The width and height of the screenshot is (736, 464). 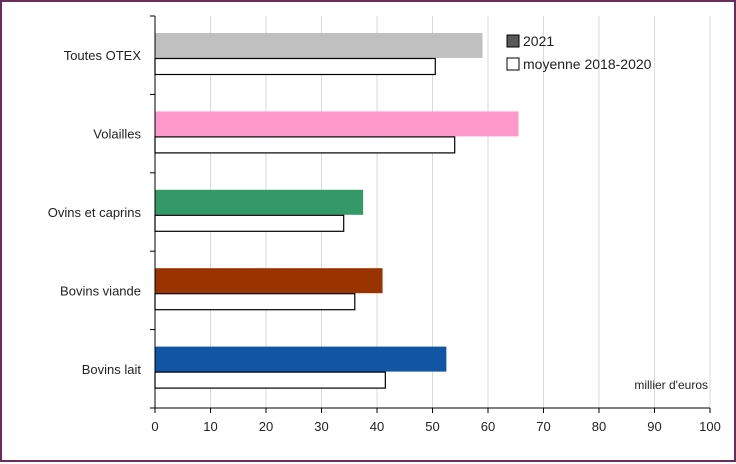 I want to click on legend-label-2021: 2021, so click(x=538, y=41).